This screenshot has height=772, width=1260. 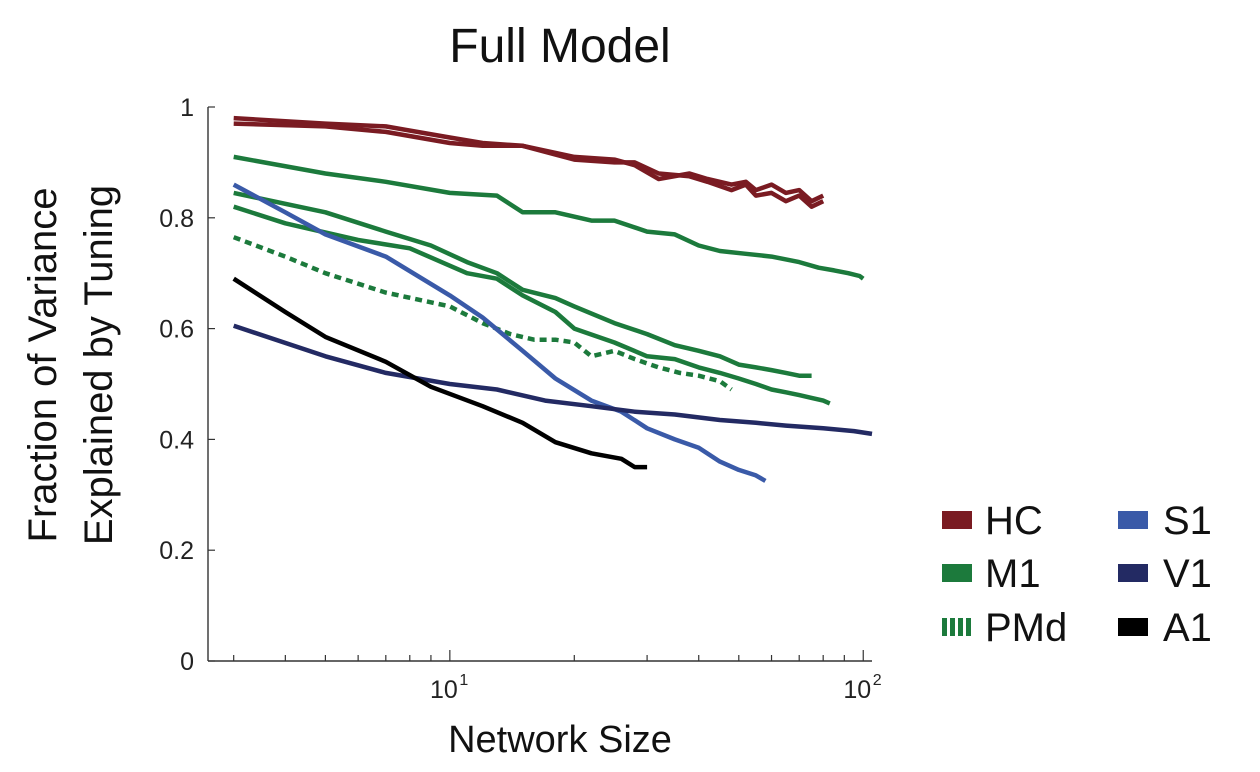 I want to click on legend-item-s1: S1, so click(x=1165, y=521).